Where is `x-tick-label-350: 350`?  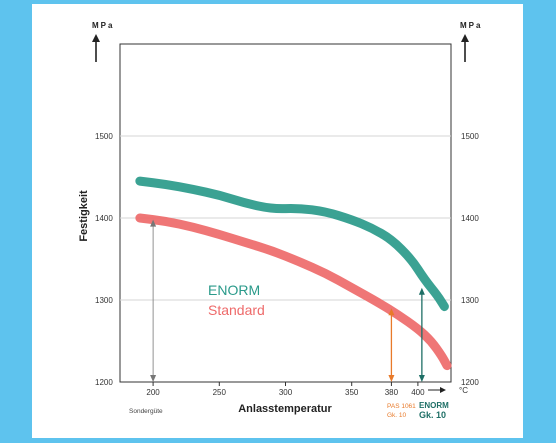
x-tick-label-350: 350 is located at coordinates (352, 392).